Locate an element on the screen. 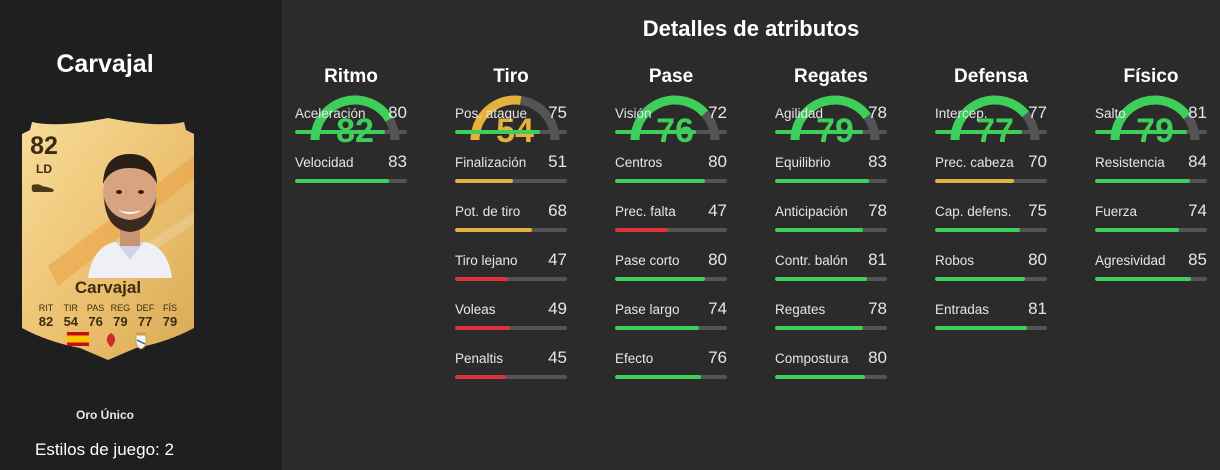 This screenshot has width=1220, height=470. card-type: Oro Único is located at coordinates (104, 415).